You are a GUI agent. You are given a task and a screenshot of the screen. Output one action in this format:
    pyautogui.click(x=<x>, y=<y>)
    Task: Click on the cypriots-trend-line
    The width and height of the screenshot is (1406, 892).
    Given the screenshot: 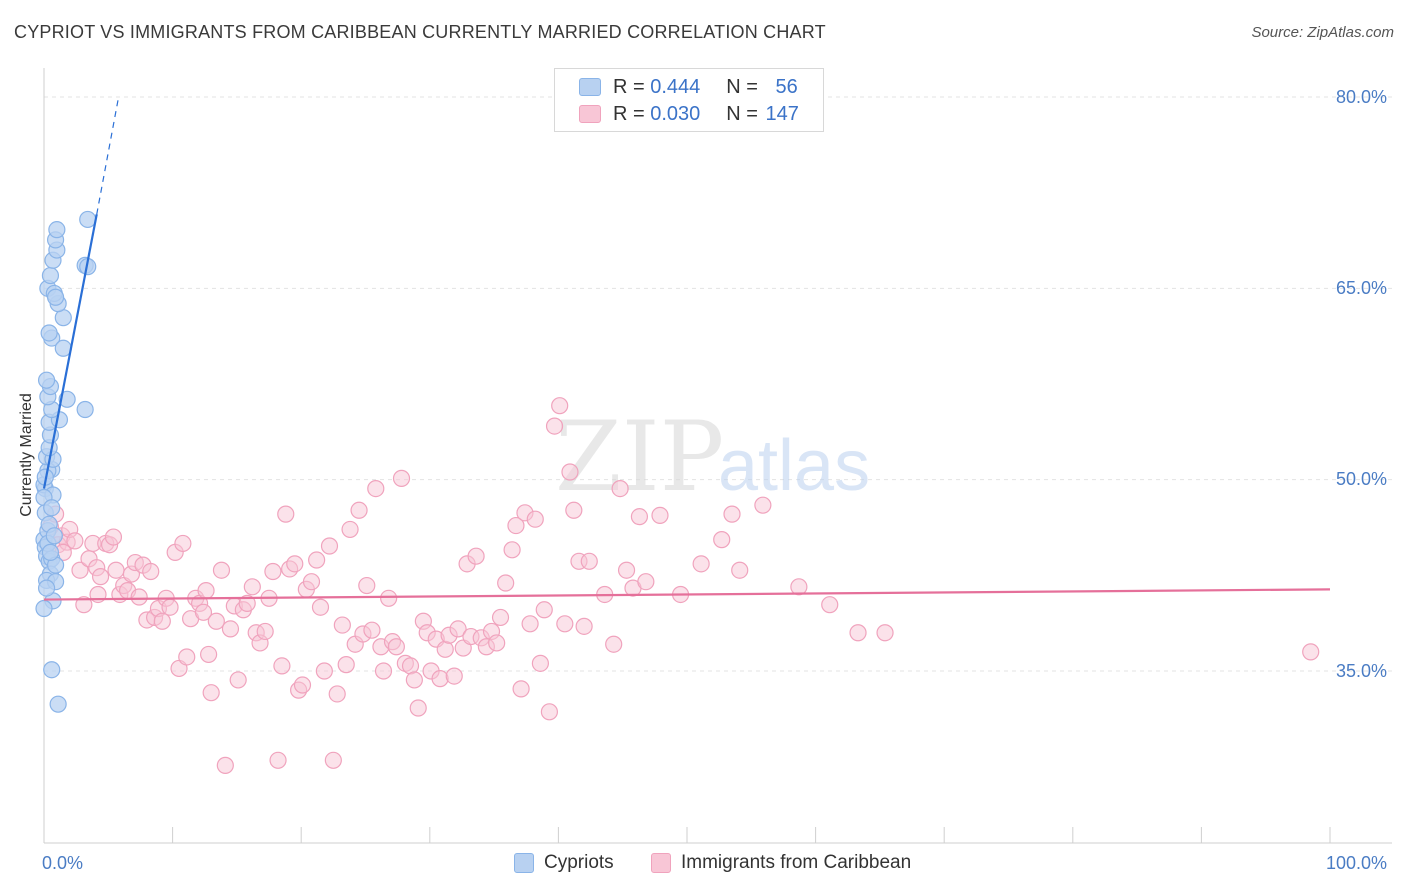 What is the action you would take?
    pyautogui.click(x=70, y=351)
    